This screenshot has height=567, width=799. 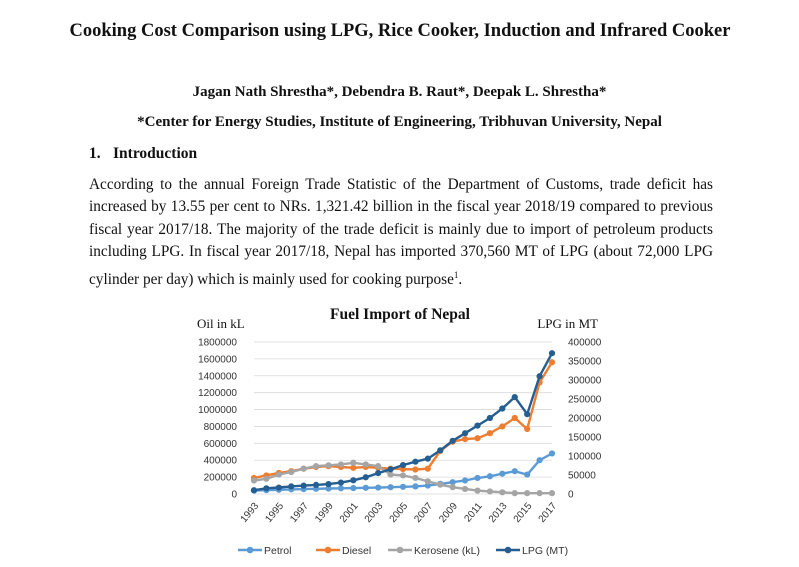 I want to click on legend-label: LPG (MT), so click(x=545, y=551).